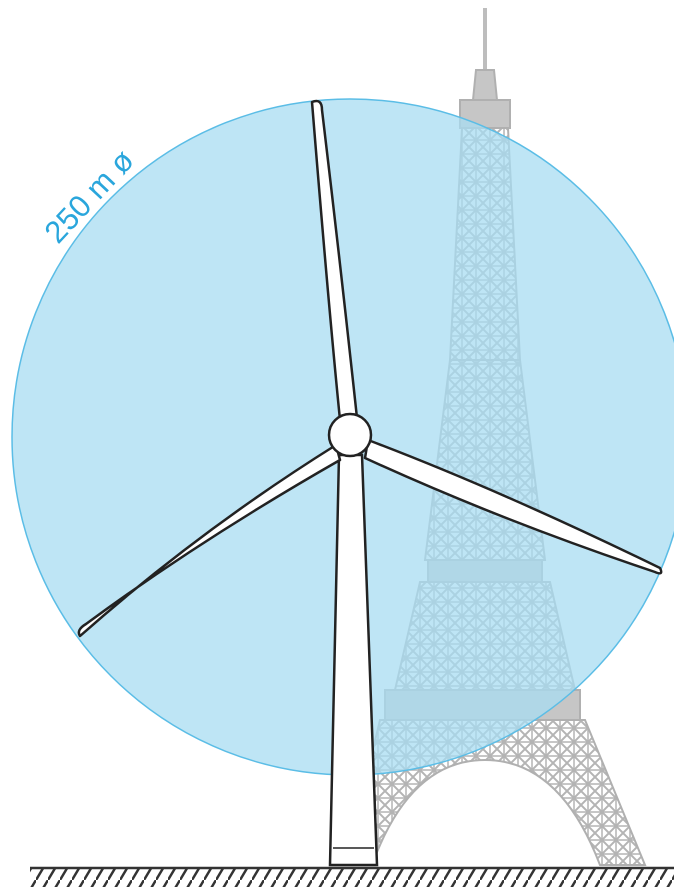 The width and height of the screenshot is (674, 887). What do you see at coordinates (350, 435) in the screenshot?
I see `hub` at bounding box center [350, 435].